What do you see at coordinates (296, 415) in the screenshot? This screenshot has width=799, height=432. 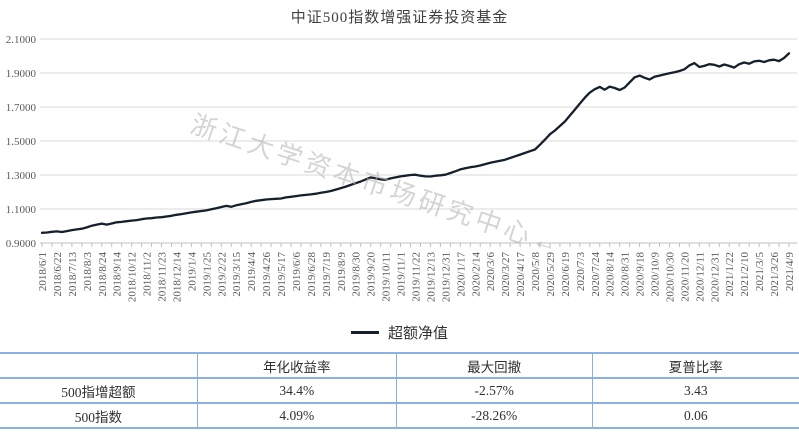 I see `index-annualized-return: 4.09%` at bounding box center [296, 415].